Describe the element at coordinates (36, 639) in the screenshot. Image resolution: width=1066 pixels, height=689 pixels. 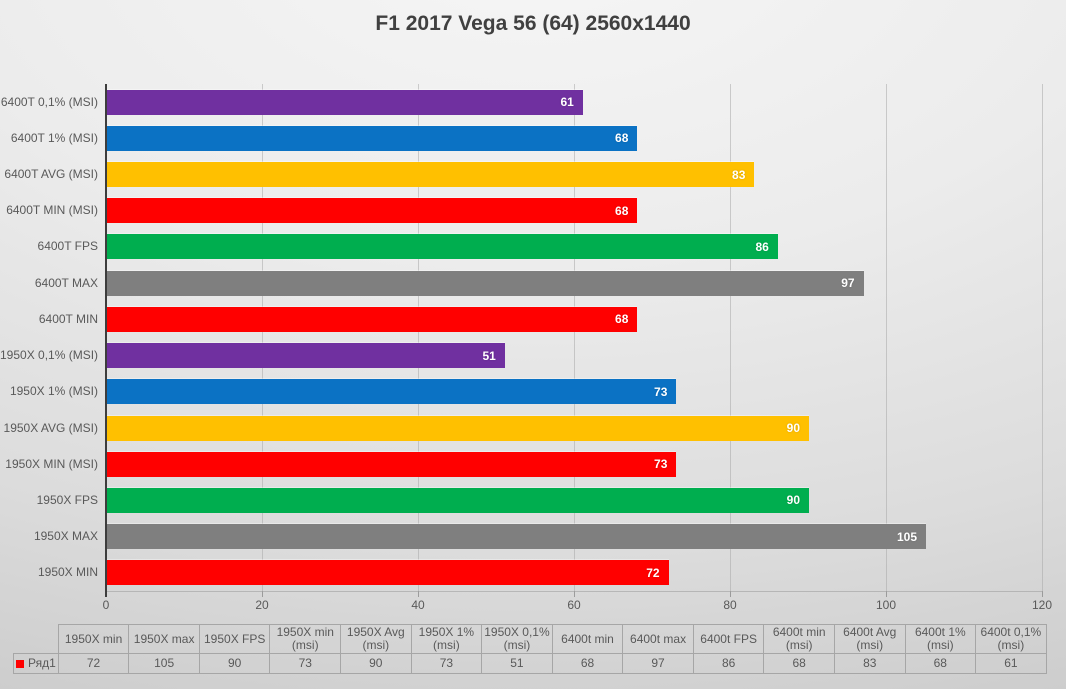
I see `table-corner-cell` at that location.